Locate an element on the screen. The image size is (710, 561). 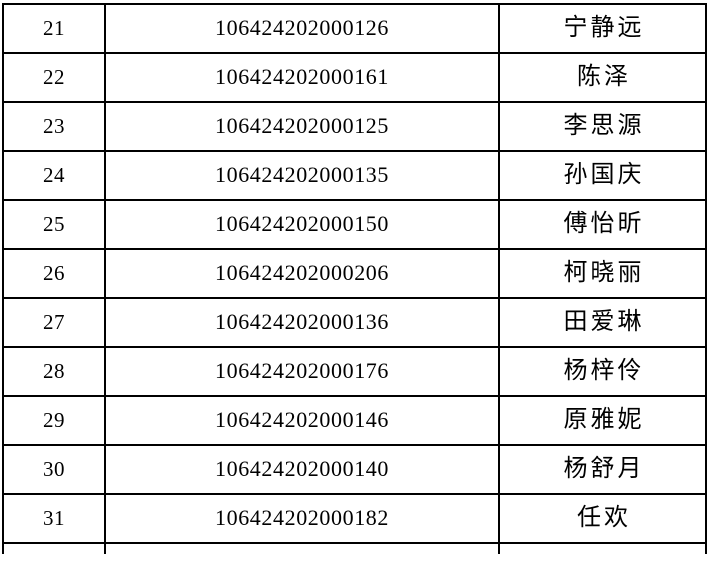
table-row: 29 106424202000146 原雅妮 is located at coordinates (354, 420).